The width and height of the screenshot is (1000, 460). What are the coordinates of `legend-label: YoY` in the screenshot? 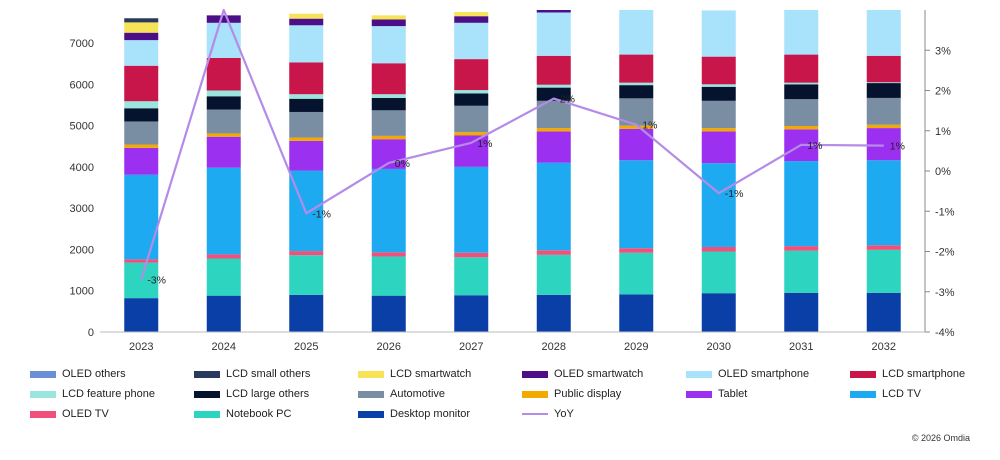 It's located at (564, 414).